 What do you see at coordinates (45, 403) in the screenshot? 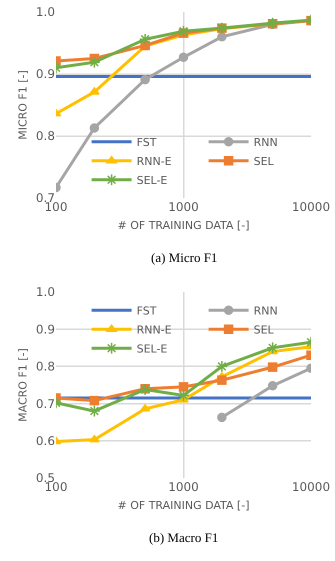
I see `y-tick-label: 0.7` at bounding box center [45, 403].